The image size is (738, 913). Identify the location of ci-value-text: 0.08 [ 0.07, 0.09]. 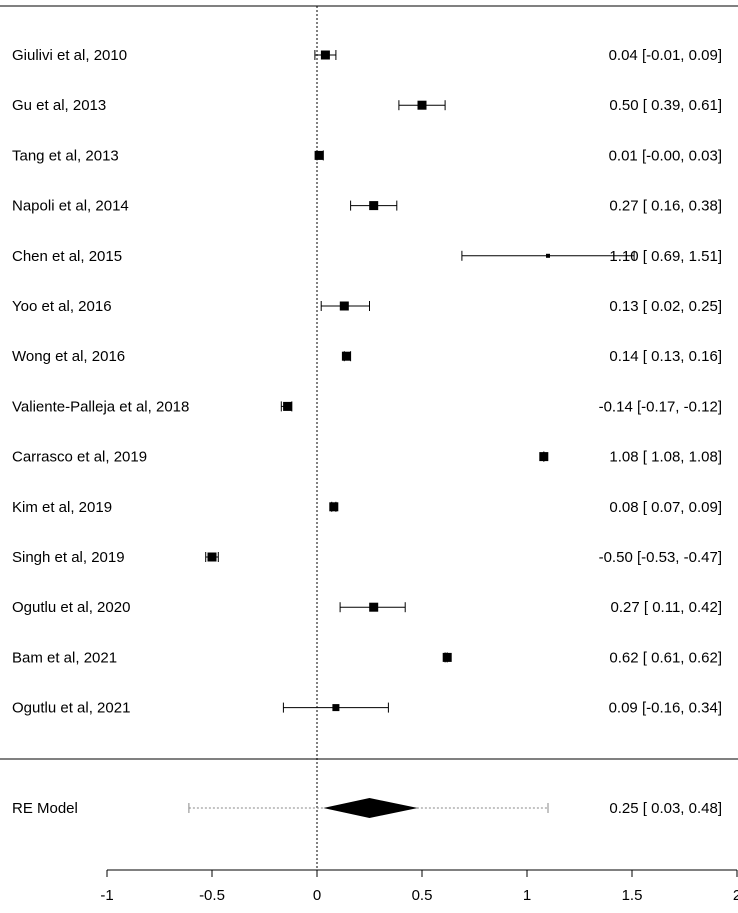
(665, 507).